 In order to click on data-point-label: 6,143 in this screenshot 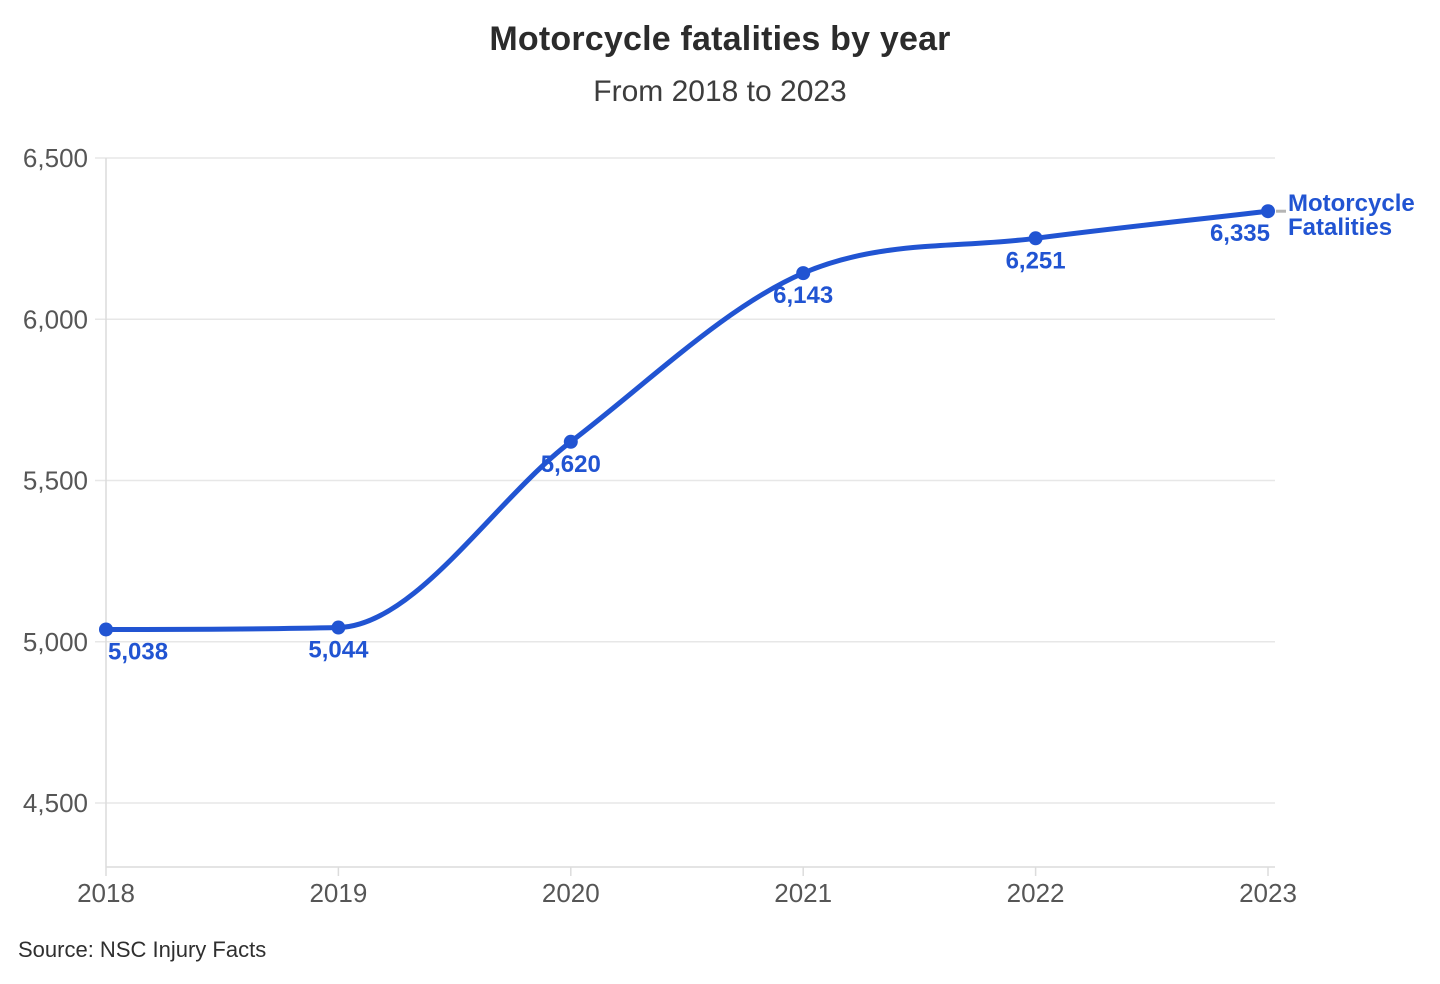, I will do `click(803, 295)`.